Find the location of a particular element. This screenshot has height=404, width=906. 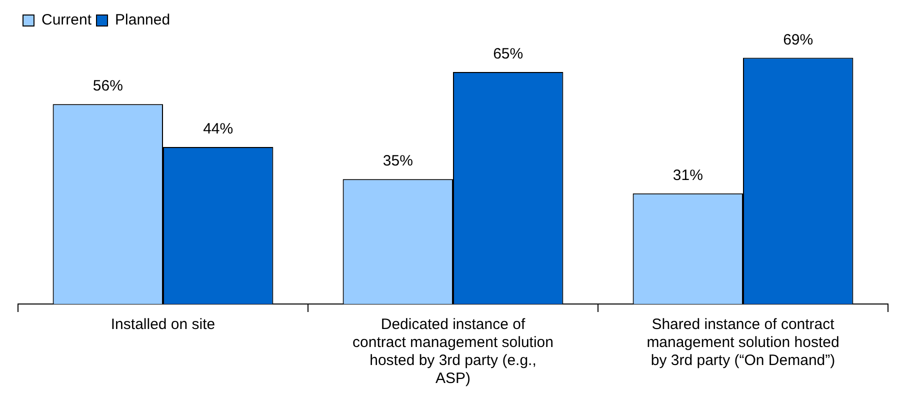

data-label: 56% is located at coordinates (107, 86).